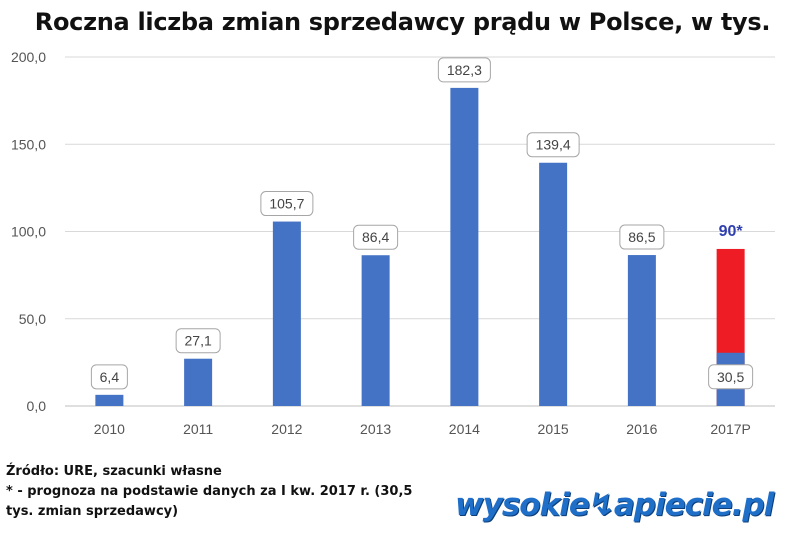 The width and height of the screenshot is (805, 537). I want to click on data-label: 30,5, so click(730, 377).